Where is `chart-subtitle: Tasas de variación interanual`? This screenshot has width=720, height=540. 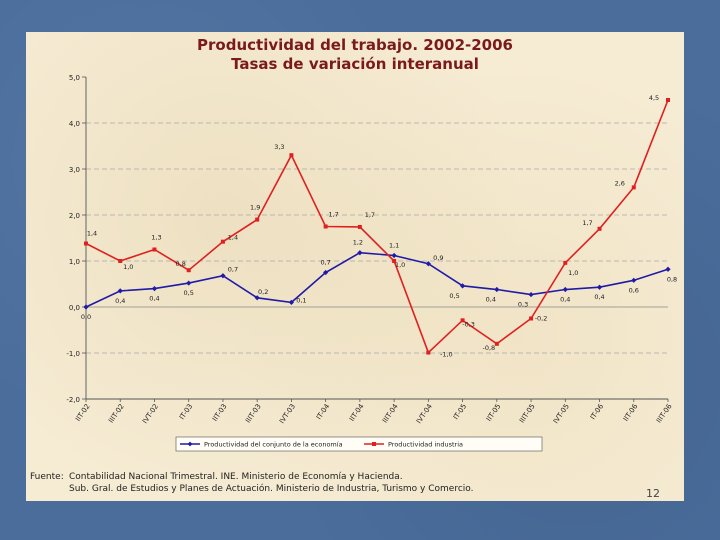 chart-subtitle: Tasas de variación interanual is located at coordinates (355, 64).